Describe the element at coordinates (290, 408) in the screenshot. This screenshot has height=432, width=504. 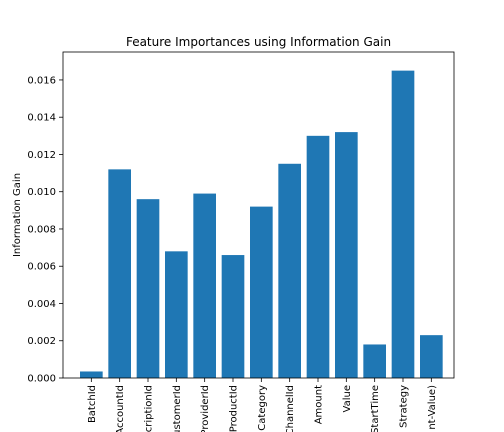
I see `x-tick-label: ChannelId` at that location.